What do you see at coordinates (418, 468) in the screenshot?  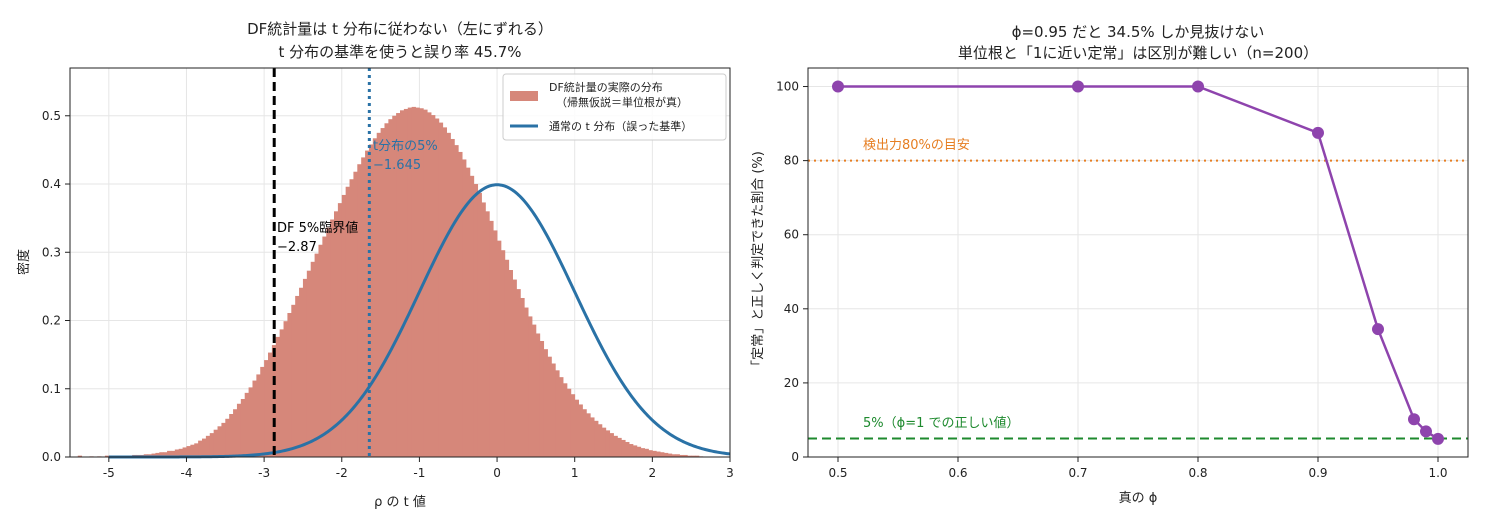 I see `left-x-ticks: -5 -4 -3 -2 -1 0 1 2 3` at bounding box center [418, 468].